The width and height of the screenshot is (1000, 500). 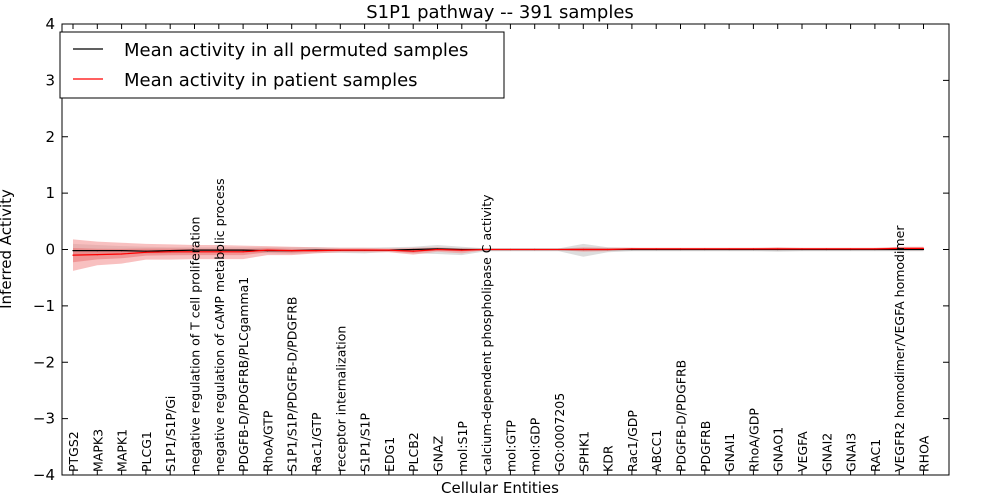 What do you see at coordinates (170, 434) in the screenshot?
I see `x-tick-label: S1P1/S1P/Gi` at bounding box center [170, 434].